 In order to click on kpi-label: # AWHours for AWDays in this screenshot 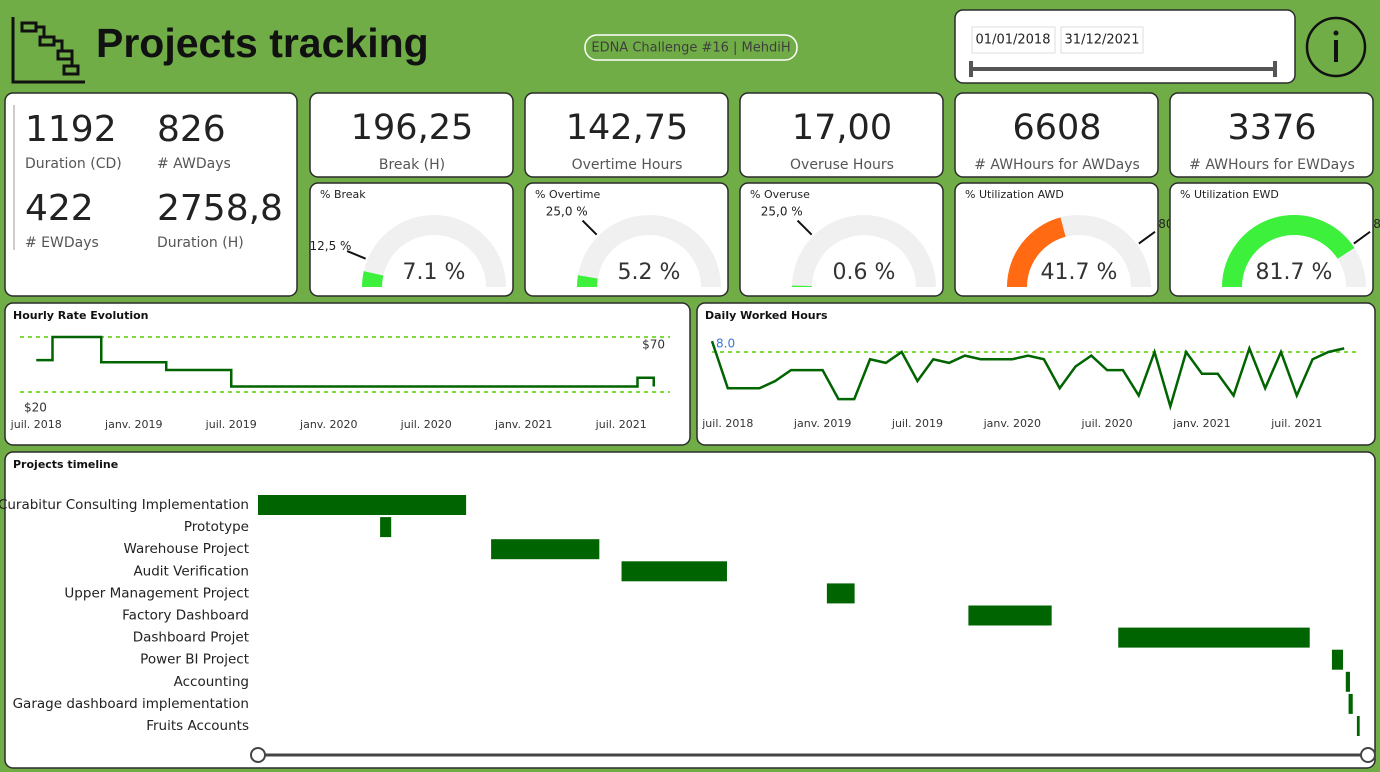, I will do `click(1057, 165)`.